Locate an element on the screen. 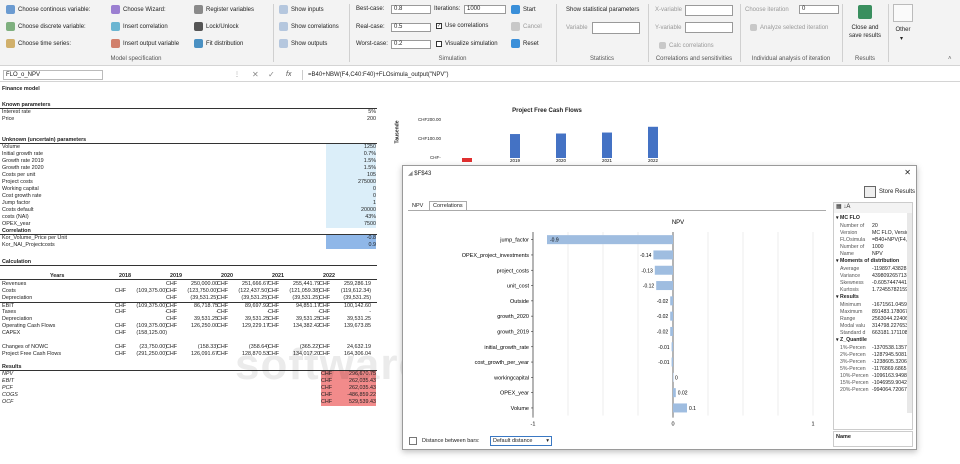 This screenshot has height=464, width=960. property-value: -994064.72067 is located at coordinates (889, 390).